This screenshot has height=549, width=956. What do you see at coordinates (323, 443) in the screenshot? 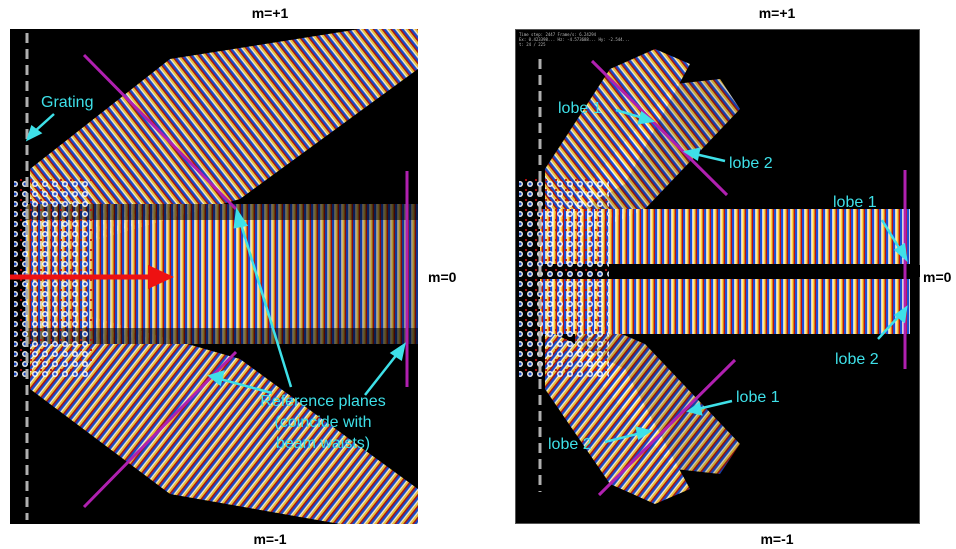
I see `left-reference-planes-label-3: beam waists)` at bounding box center [323, 443].